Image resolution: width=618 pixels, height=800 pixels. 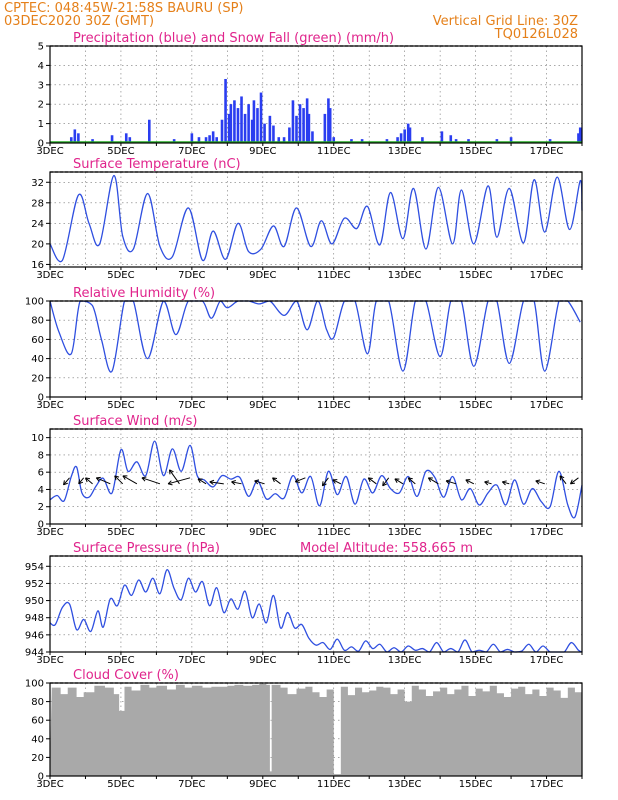 What do you see at coordinates (476, 532) in the screenshot?
I see `wind-xtick-label: 15DEC` at bounding box center [476, 532].